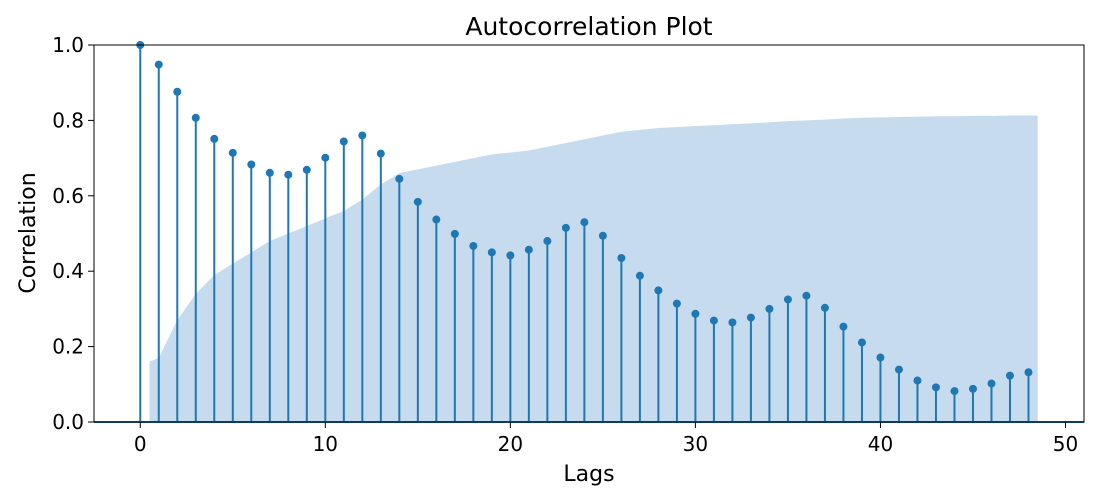 This screenshot has height=500, width=1100. Describe the element at coordinates (325, 444) in the screenshot. I see `x-tick-label: 10` at that location.